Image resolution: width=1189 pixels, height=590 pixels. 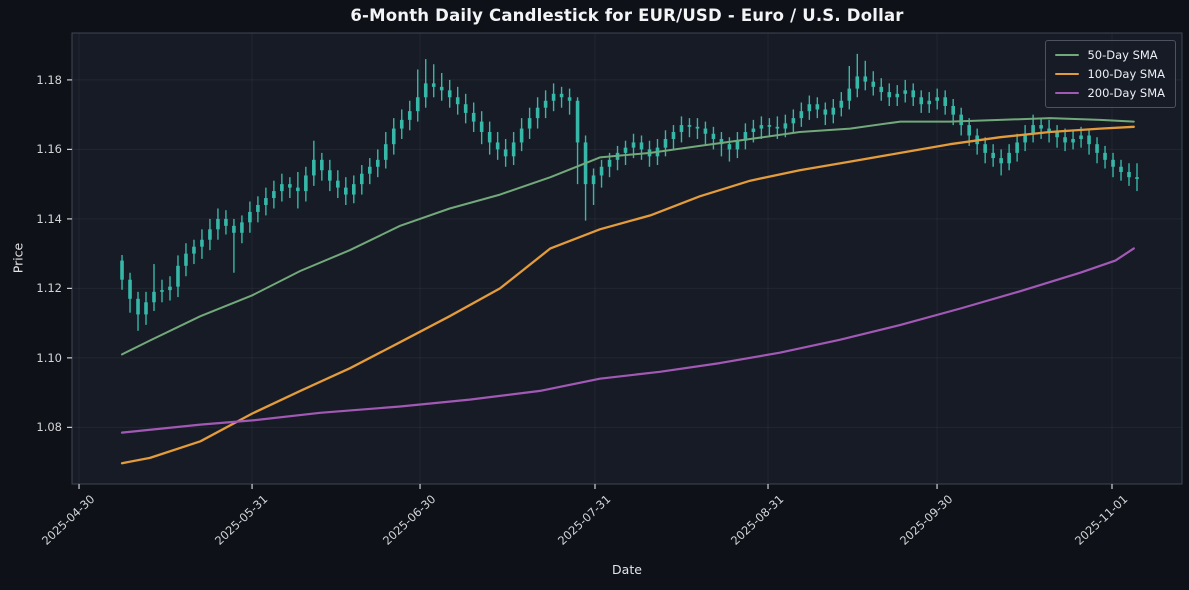 What do you see at coordinates (49, 357) in the screenshot?
I see `y-tick-label: 1.10` at bounding box center [49, 357].